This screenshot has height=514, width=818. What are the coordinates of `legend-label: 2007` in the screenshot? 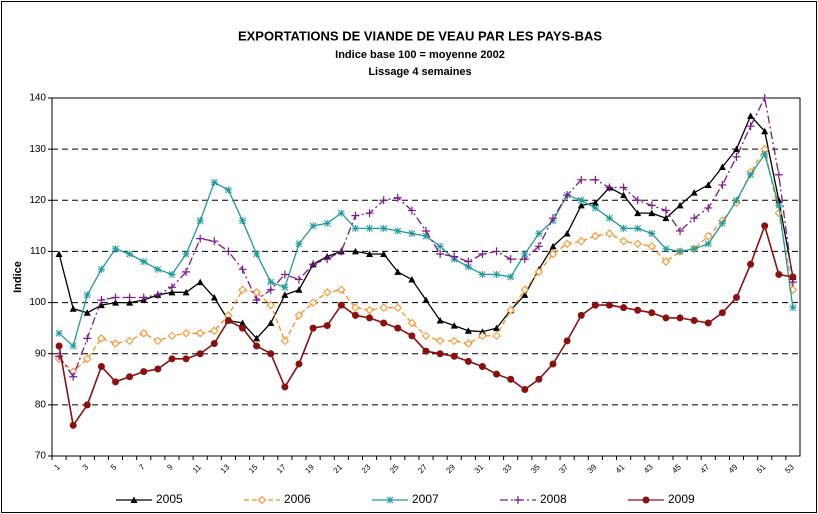 It's located at (425, 499).